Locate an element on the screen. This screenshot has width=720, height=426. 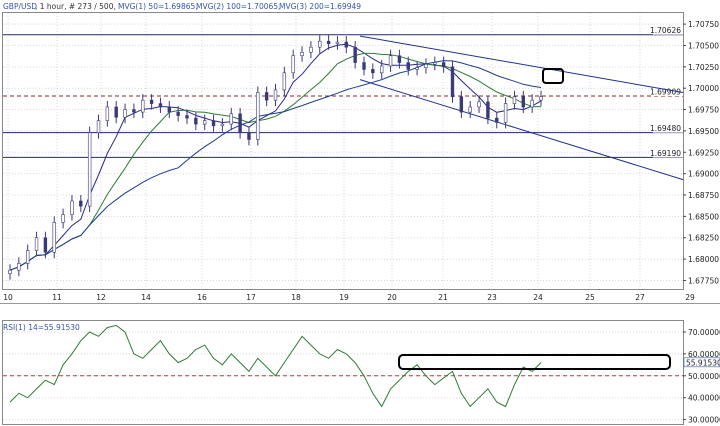
hline-label: 1.69909 is located at coordinates (665, 91).